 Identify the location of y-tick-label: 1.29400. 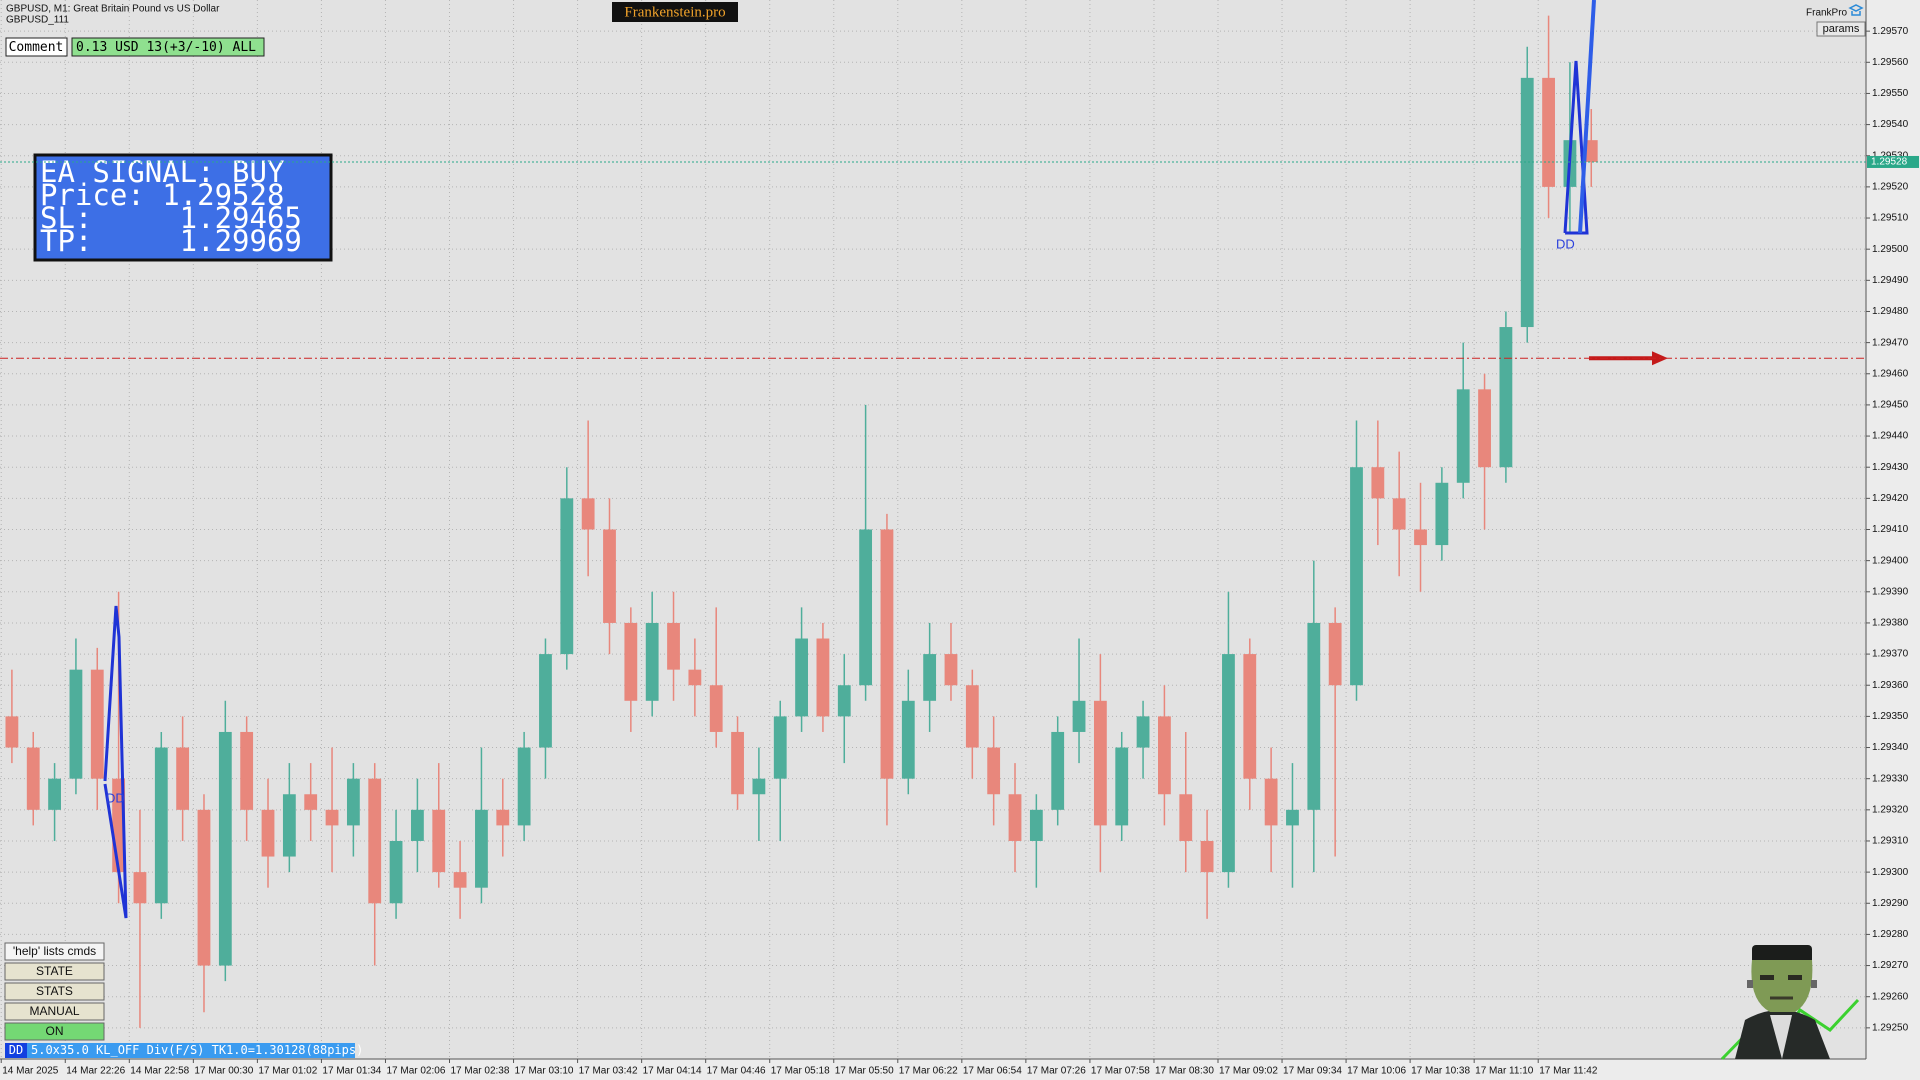
(1890, 560).